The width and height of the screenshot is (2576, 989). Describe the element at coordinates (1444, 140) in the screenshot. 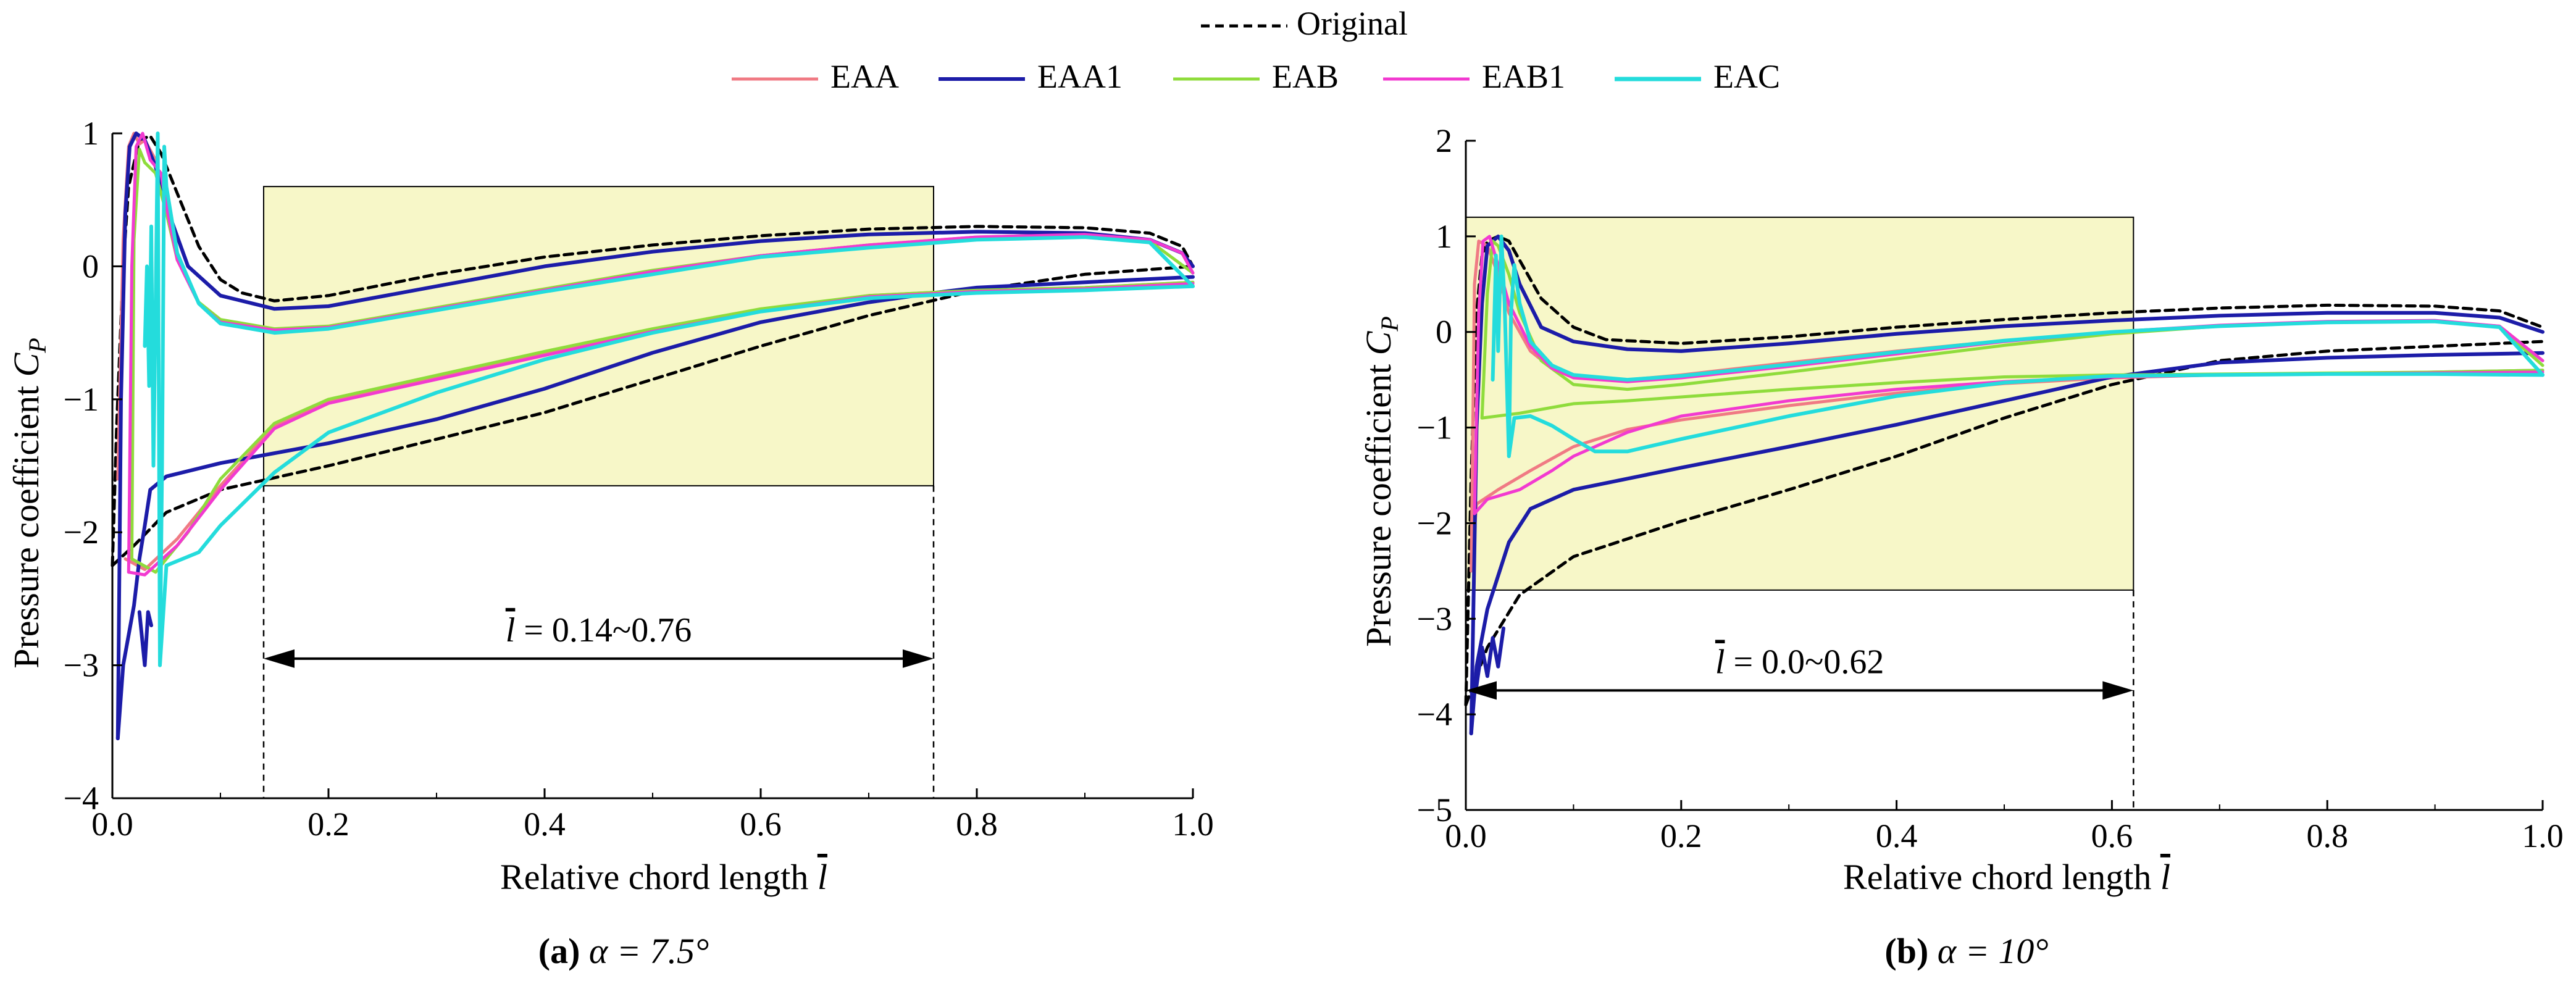

I see `y-tick-label-b-7: 2` at that location.